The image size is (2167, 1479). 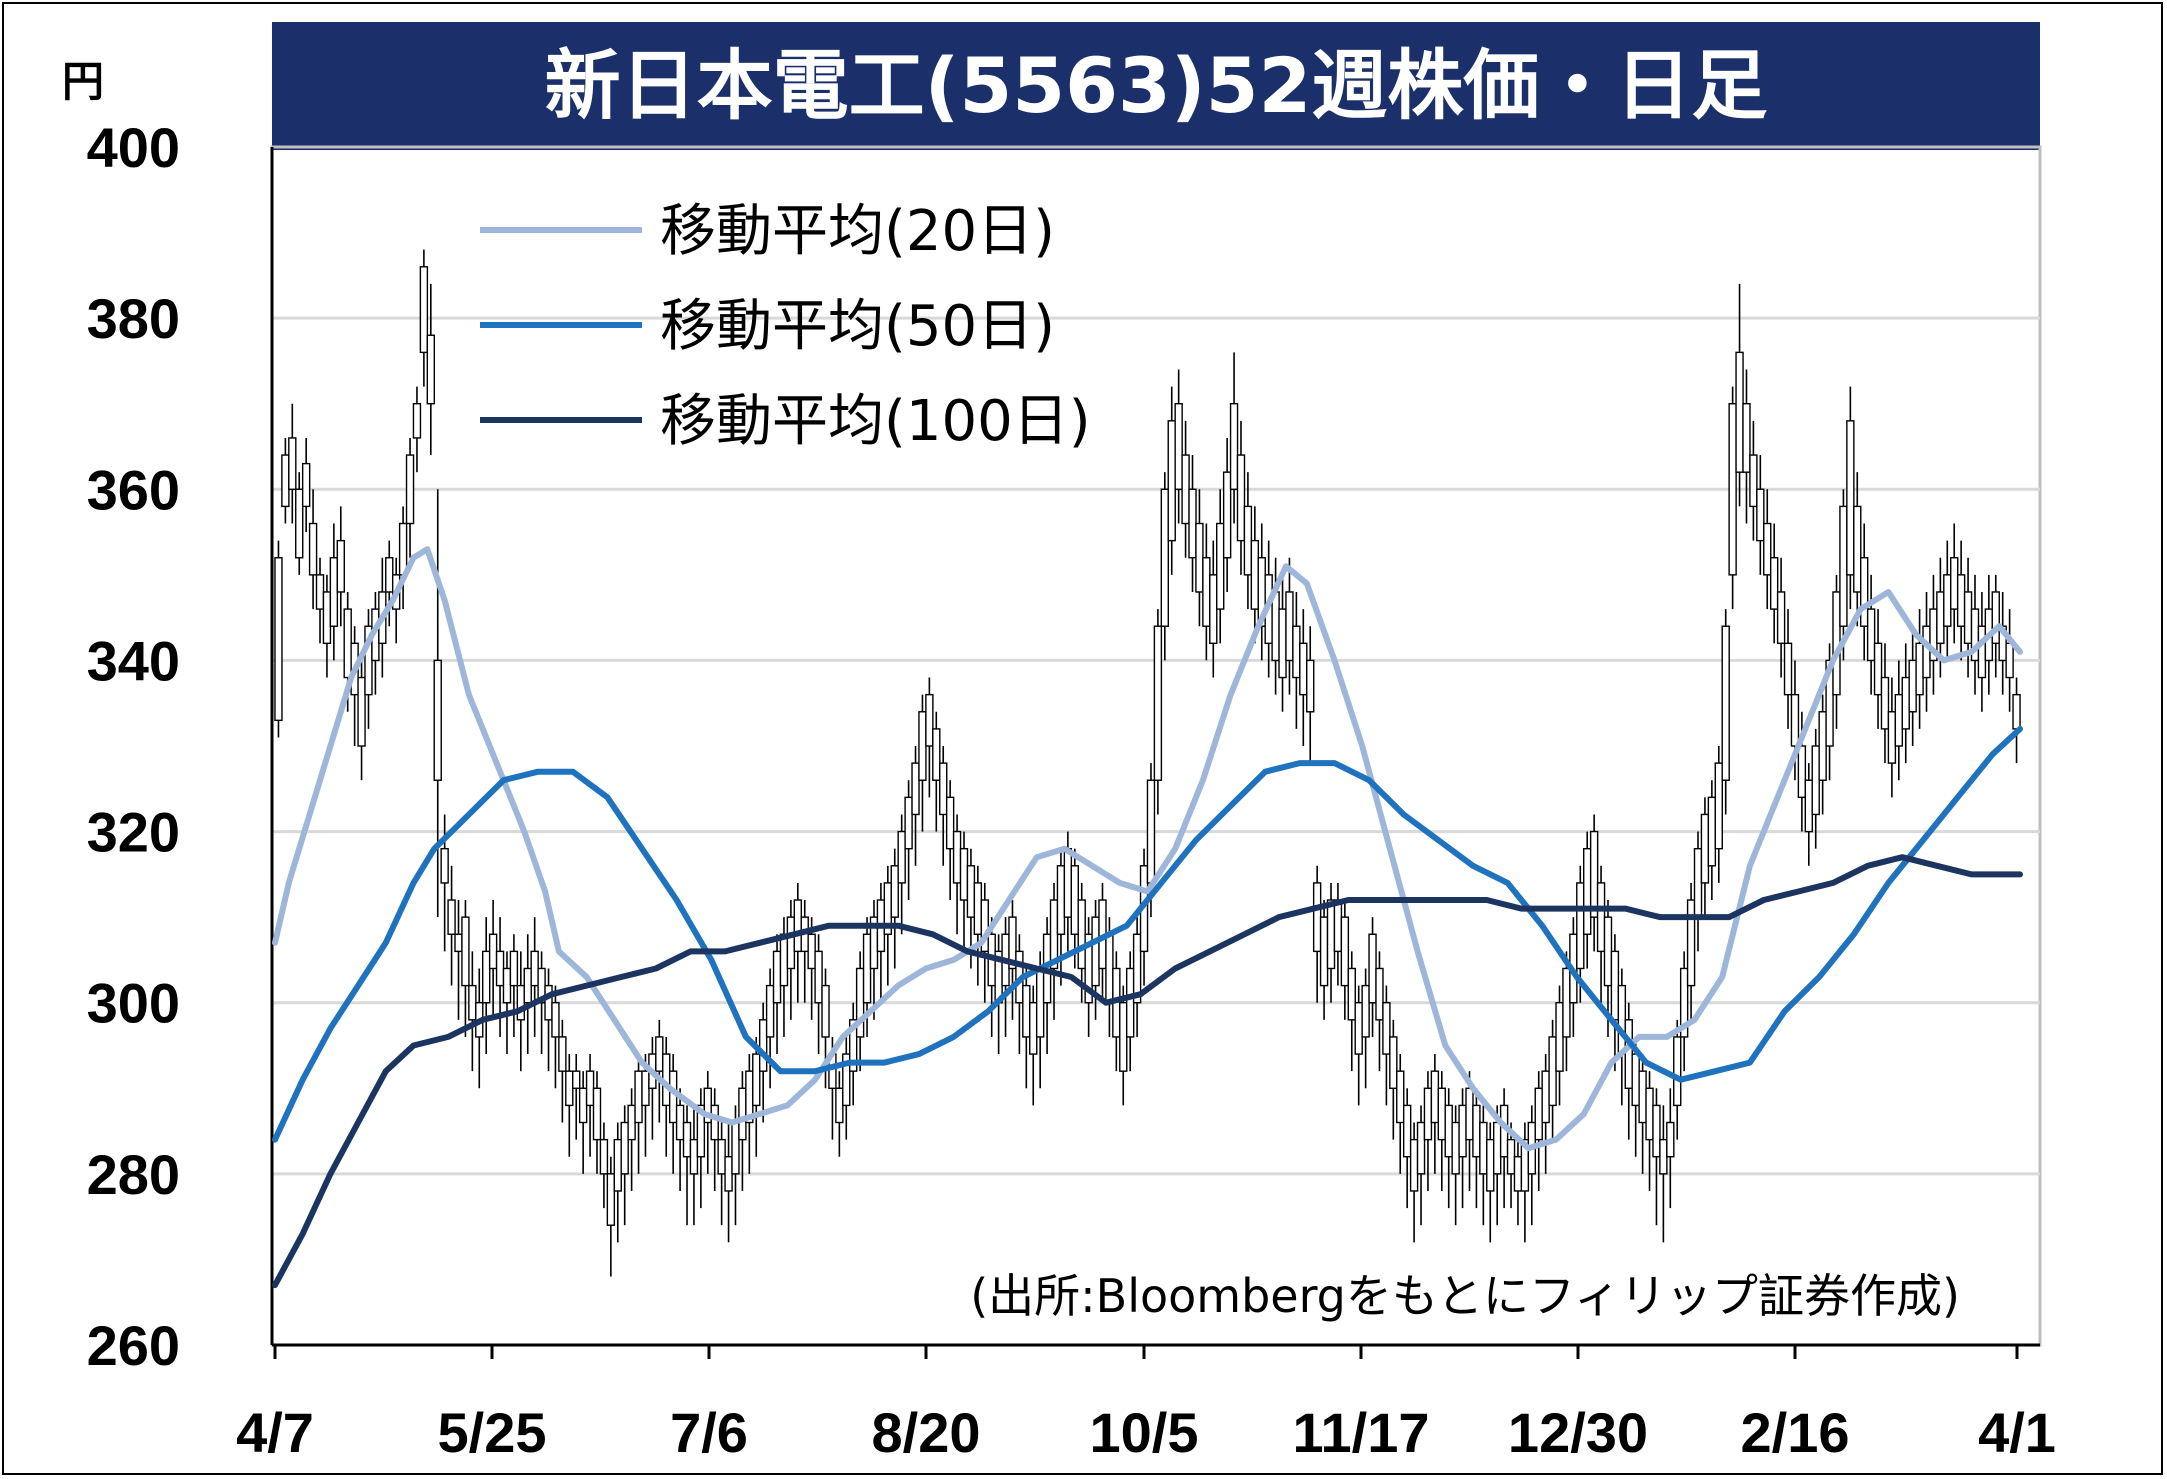 I want to click on y-tick-label: 380, so click(x=133, y=318).